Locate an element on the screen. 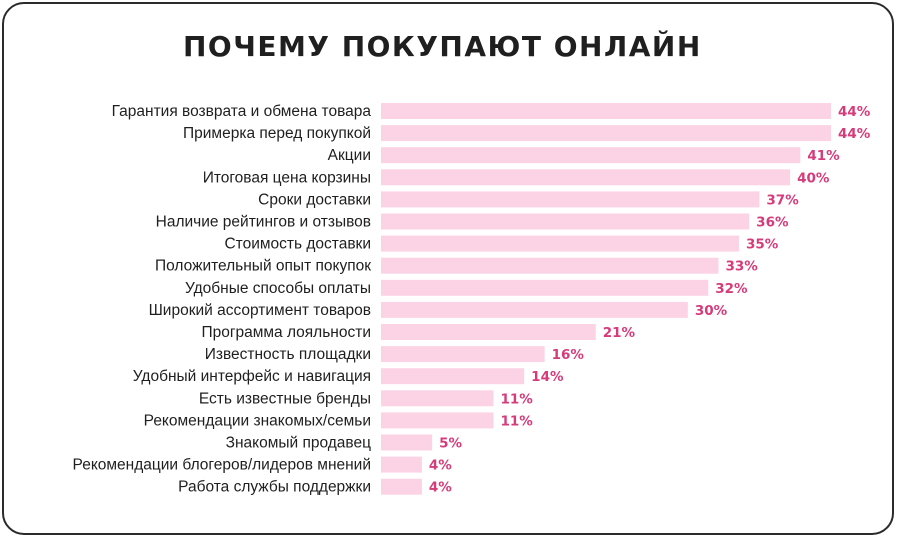 This screenshot has width=900, height=539. value-label: 33% is located at coordinates (742, 267).